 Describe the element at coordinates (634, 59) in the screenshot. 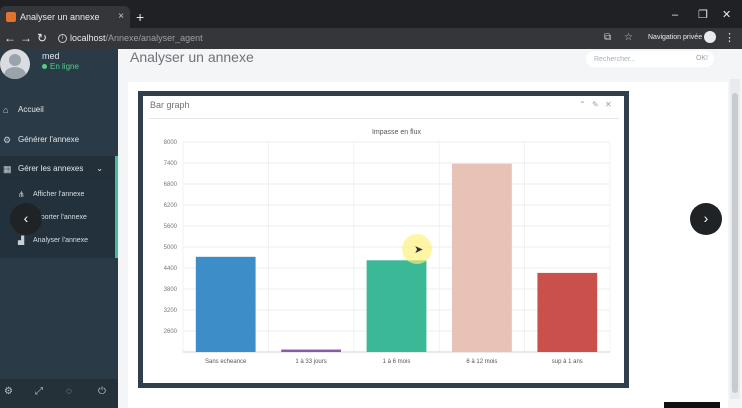

I see `search-input` at that location.